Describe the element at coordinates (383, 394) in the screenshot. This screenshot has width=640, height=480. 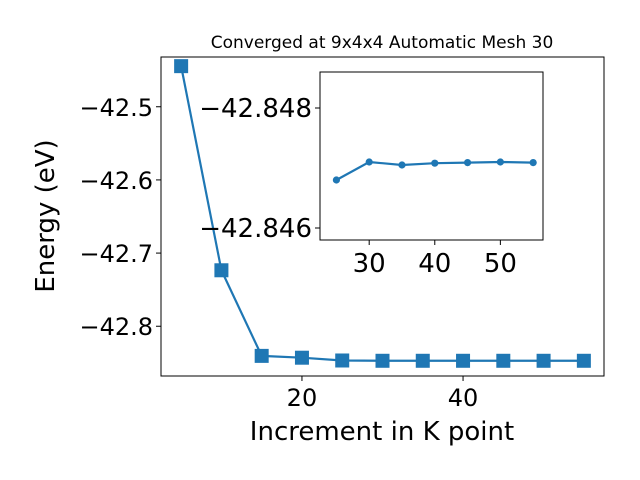
I see `main-x-ticks: 20 40` at that location.